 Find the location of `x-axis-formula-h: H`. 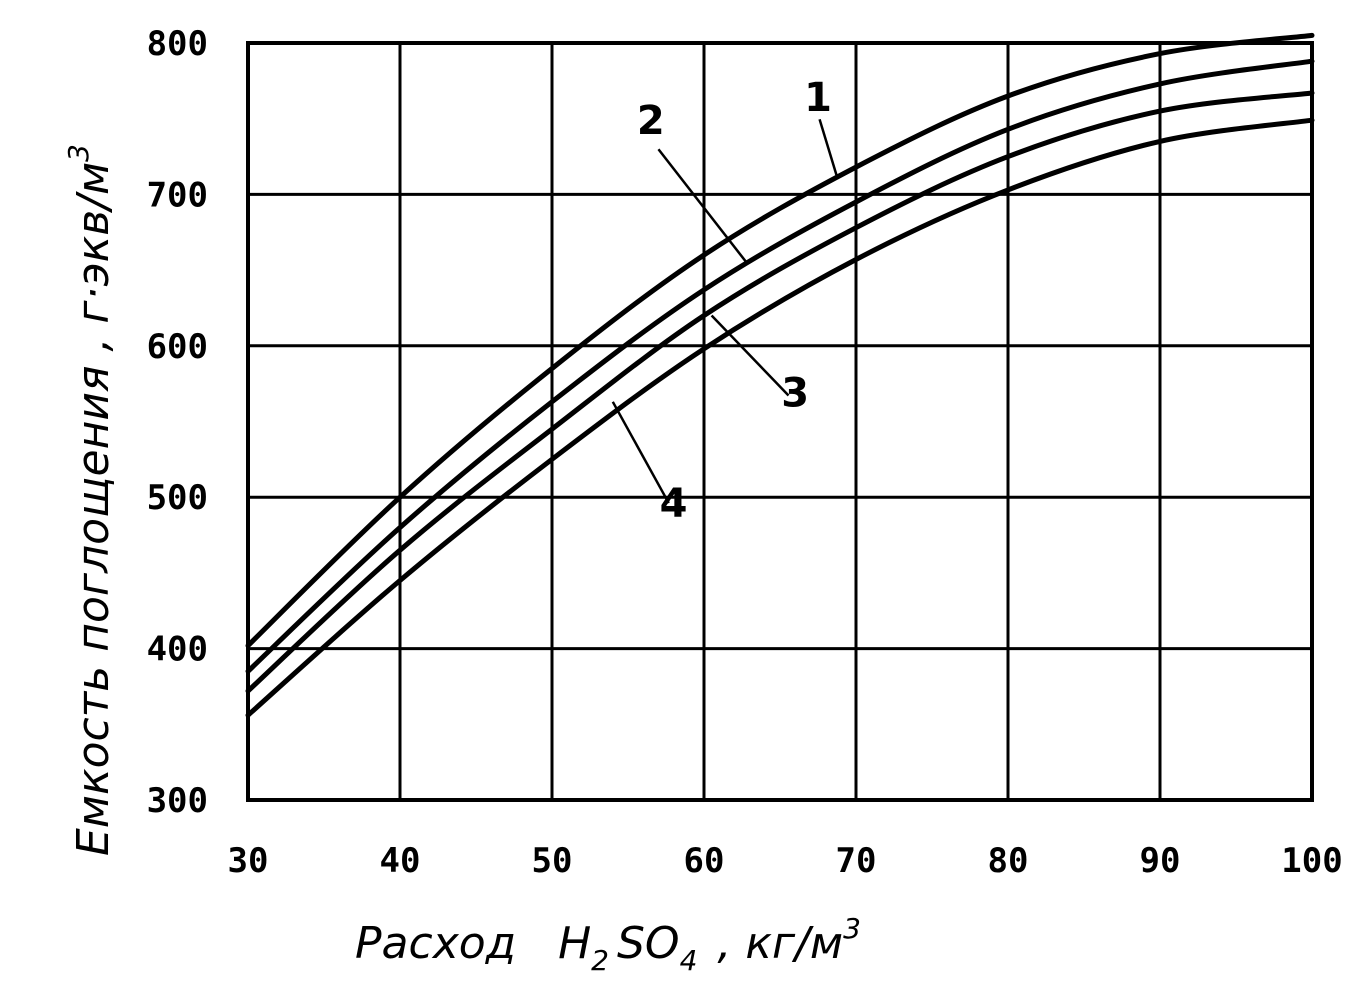

x-axis-formula-h: H is located at coordinates (574, 943).